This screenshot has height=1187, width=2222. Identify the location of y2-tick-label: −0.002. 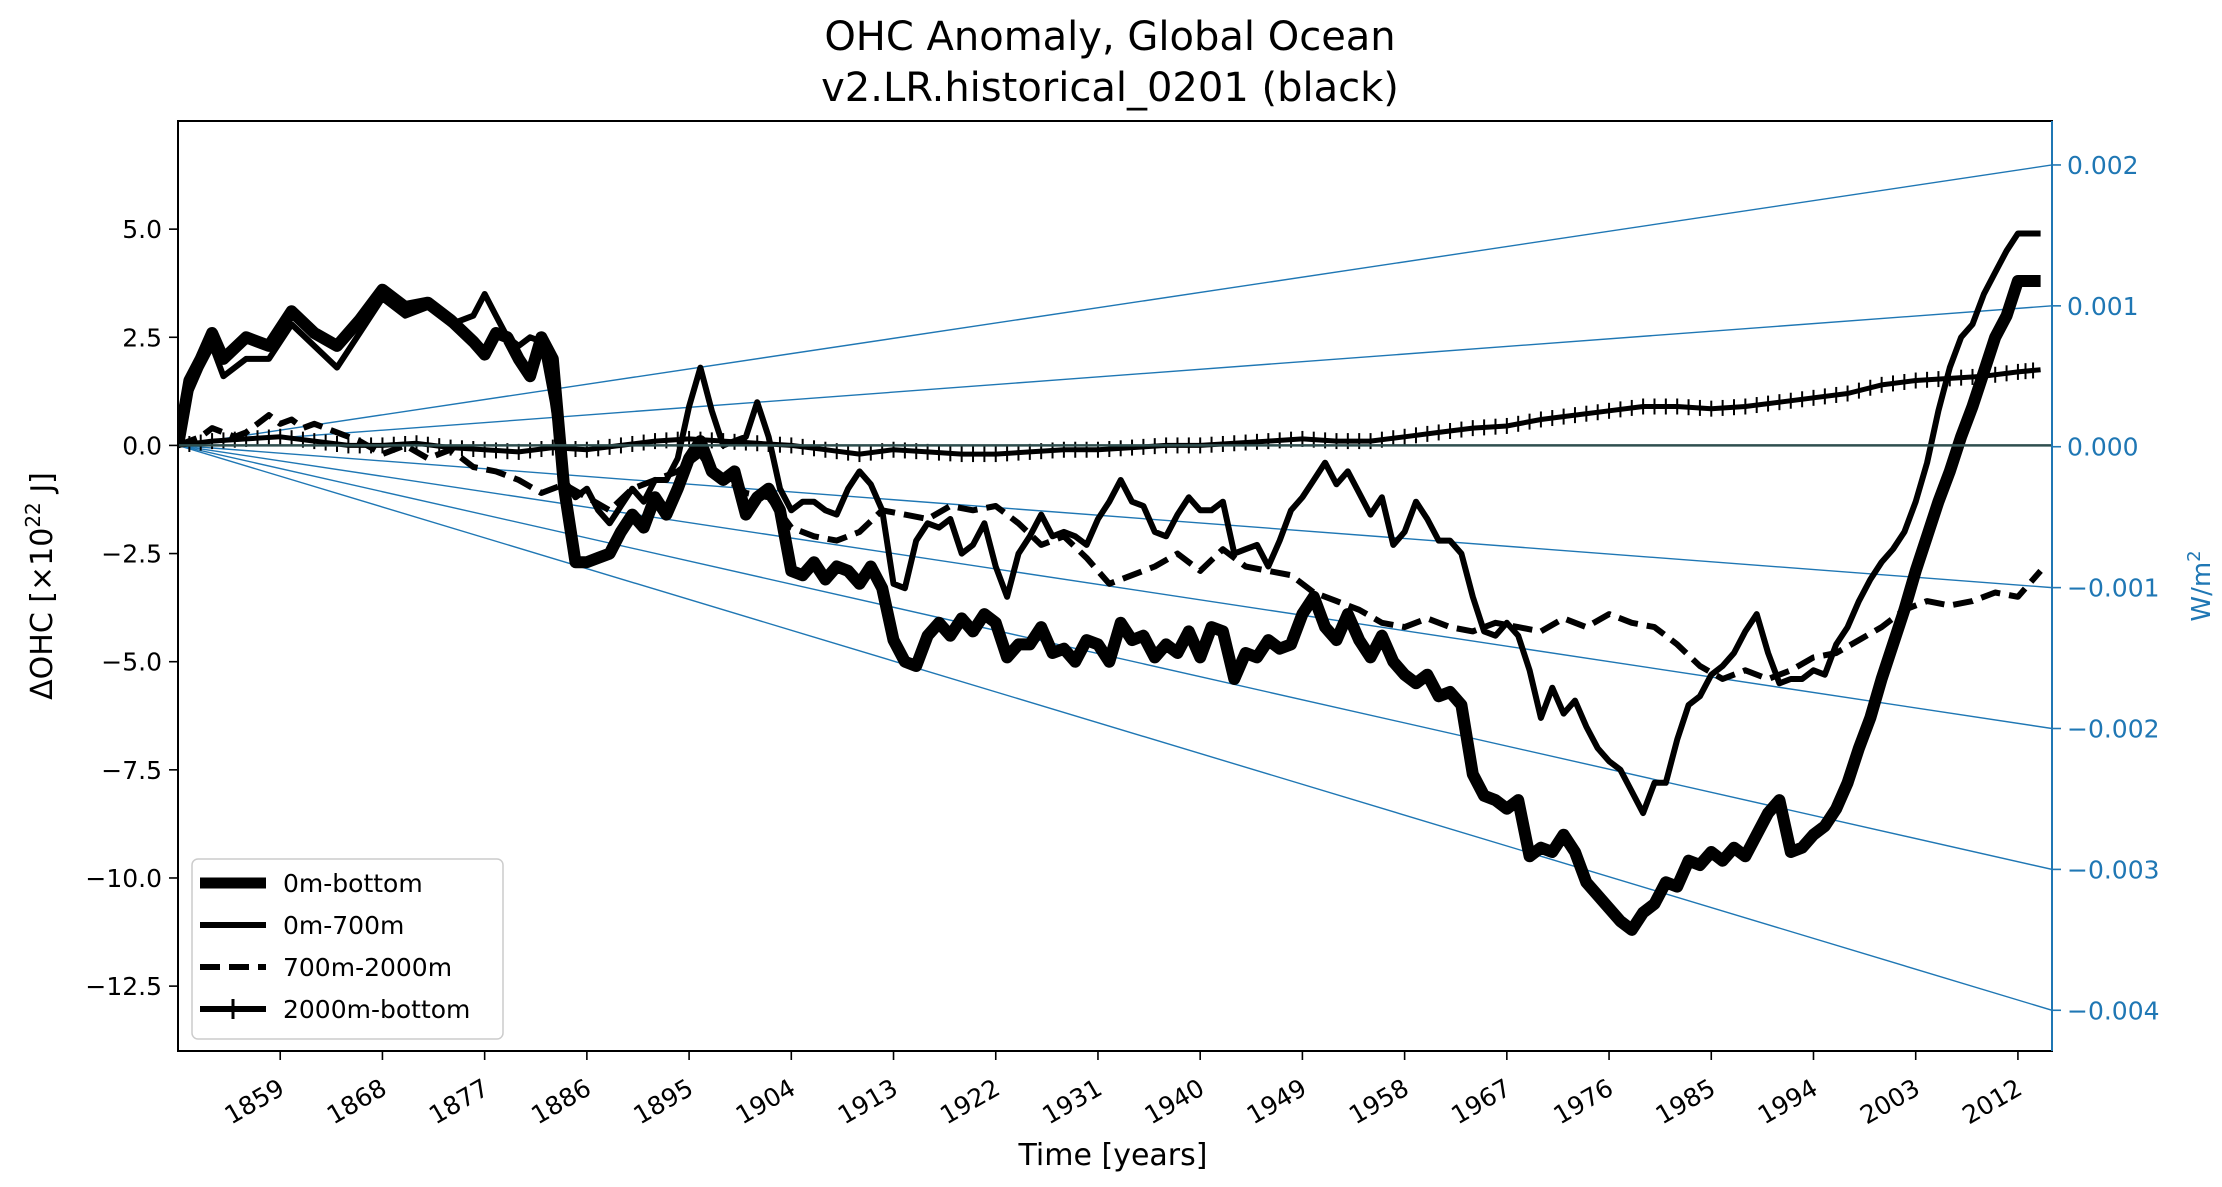
(2113, 729).